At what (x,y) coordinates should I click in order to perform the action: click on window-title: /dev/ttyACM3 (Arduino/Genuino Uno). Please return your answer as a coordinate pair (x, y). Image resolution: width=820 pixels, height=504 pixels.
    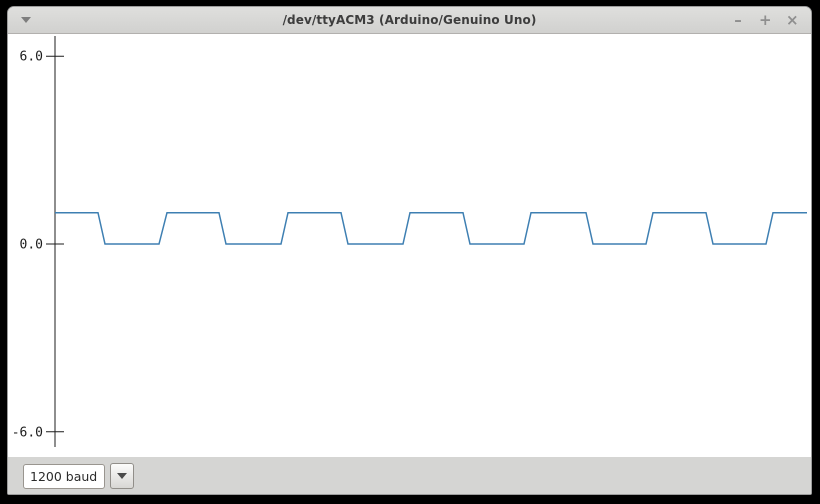
    Looking at the image, I should click on (409, 20).